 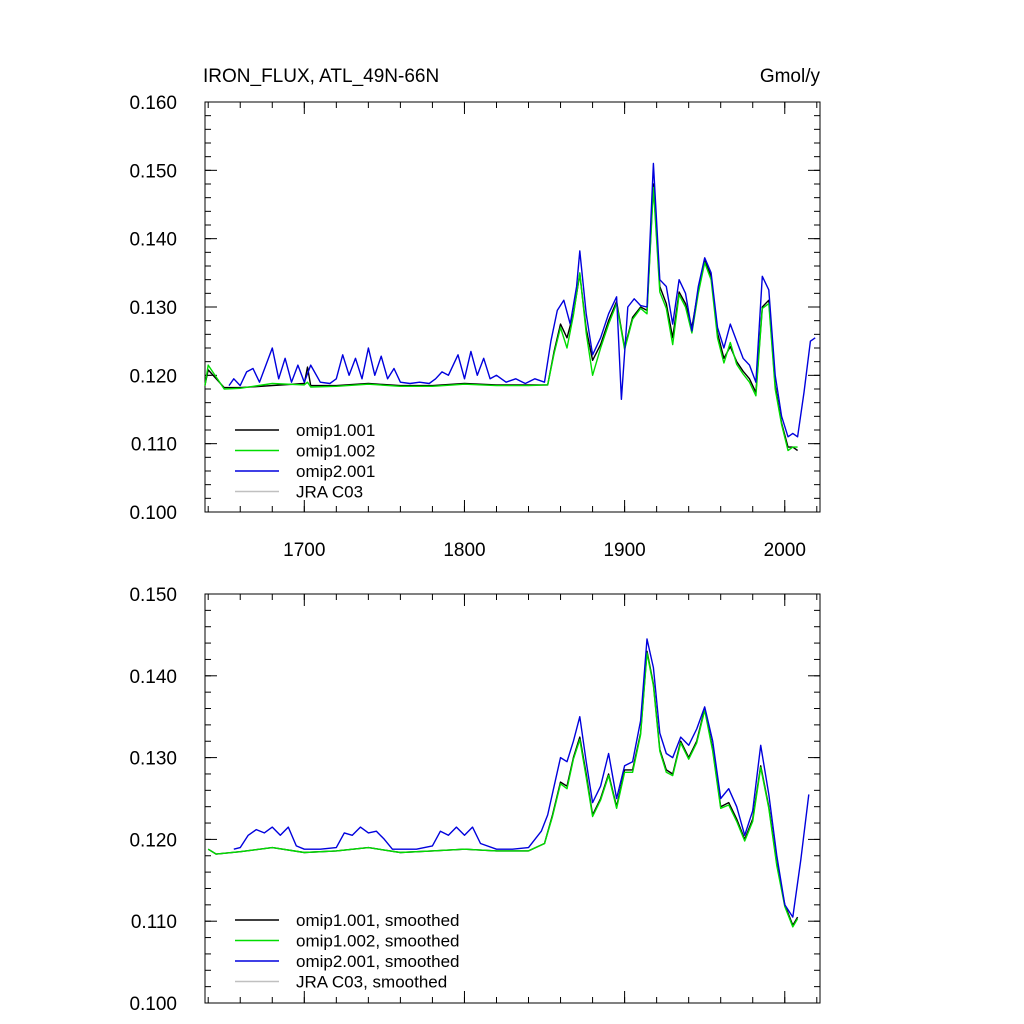 What do you see at coordinates (624, 550) in the screenshot?
I see `x-tick-label: 1900` at bounding box center [624, 550].